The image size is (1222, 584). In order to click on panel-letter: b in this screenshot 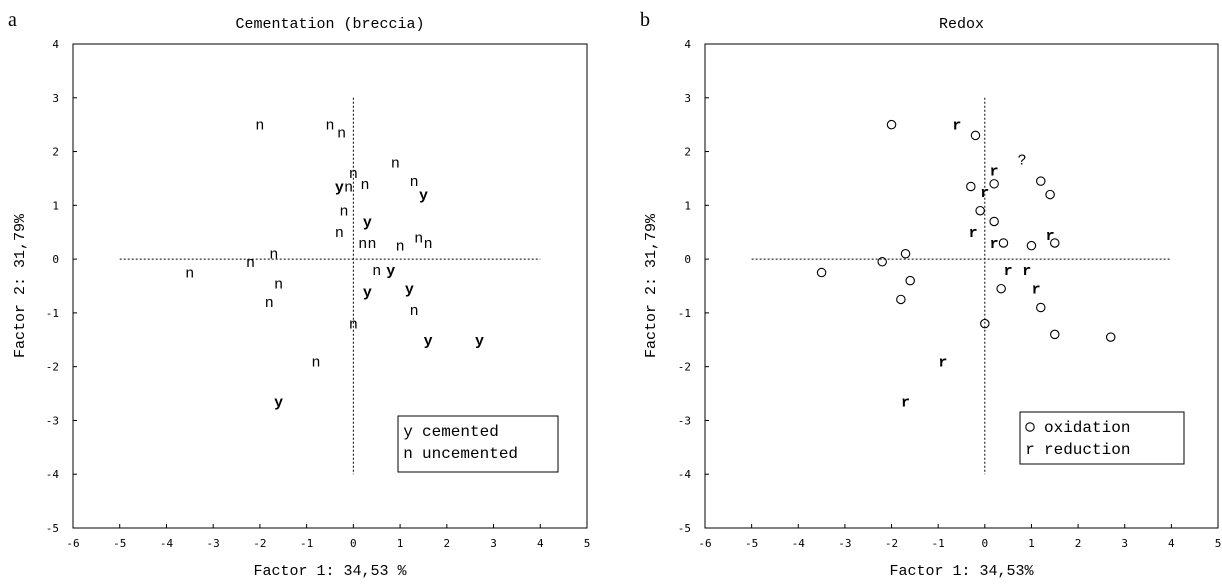, I will do `click(645, 20)`.